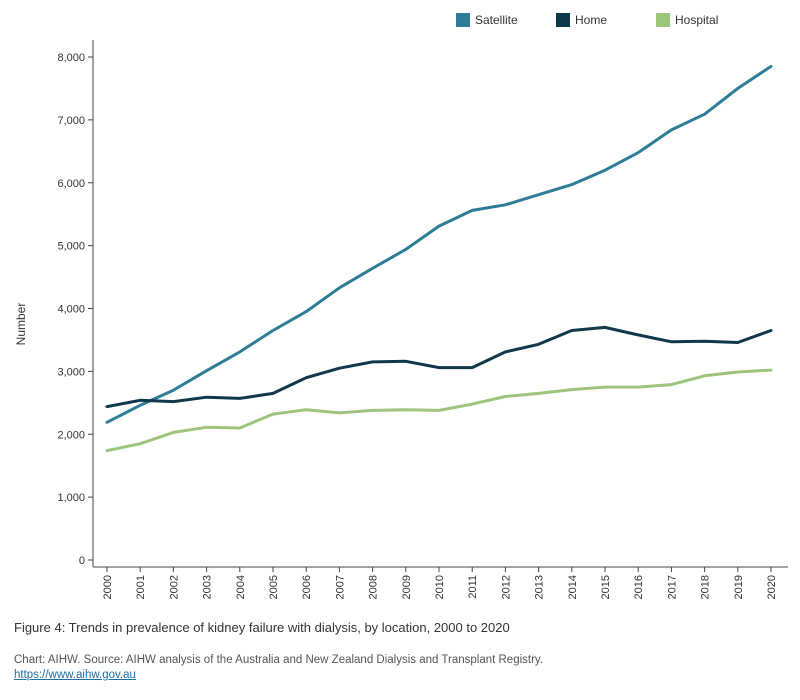  Describe the element at coordinates (174, 587) in the screenshot. I see `x-tick-label: 2002` at that location.